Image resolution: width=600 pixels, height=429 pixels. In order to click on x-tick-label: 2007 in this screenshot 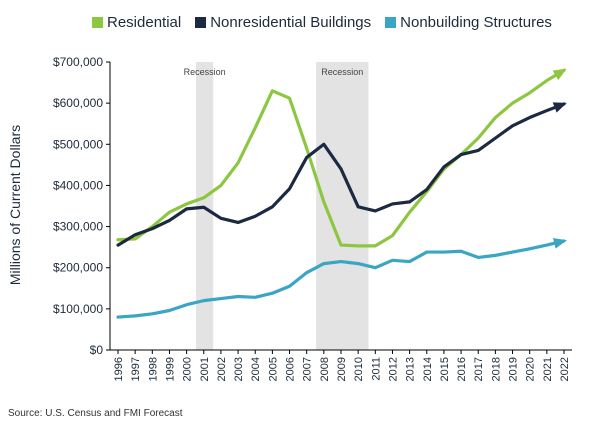, I will do `click(308, 369)`.